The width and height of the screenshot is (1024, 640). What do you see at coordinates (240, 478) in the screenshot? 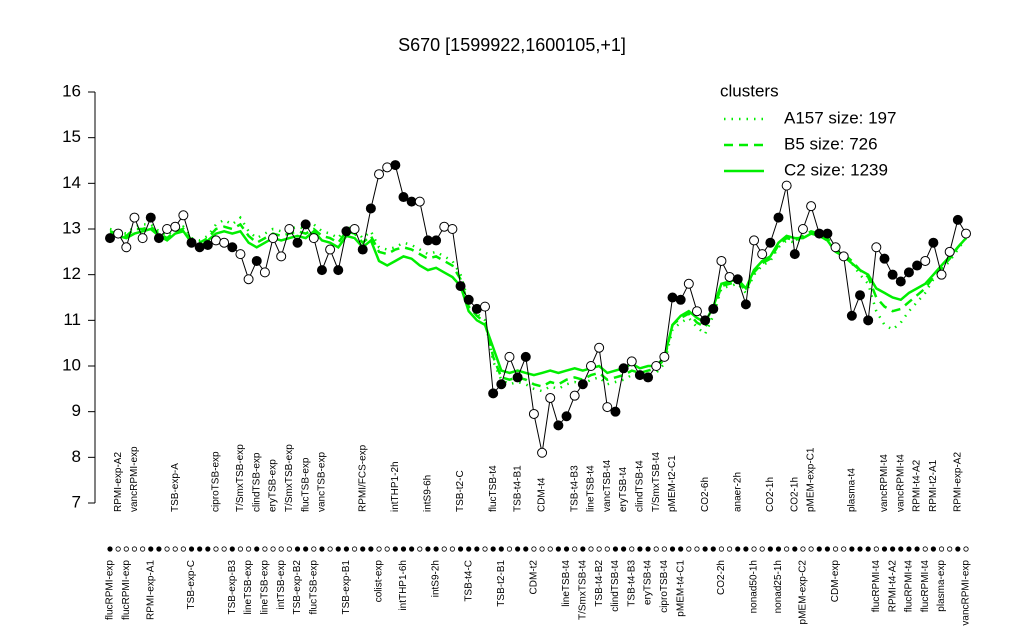
I see `x-tick-label: T/SmxTSB-exp` at bounding box center [240, 478].